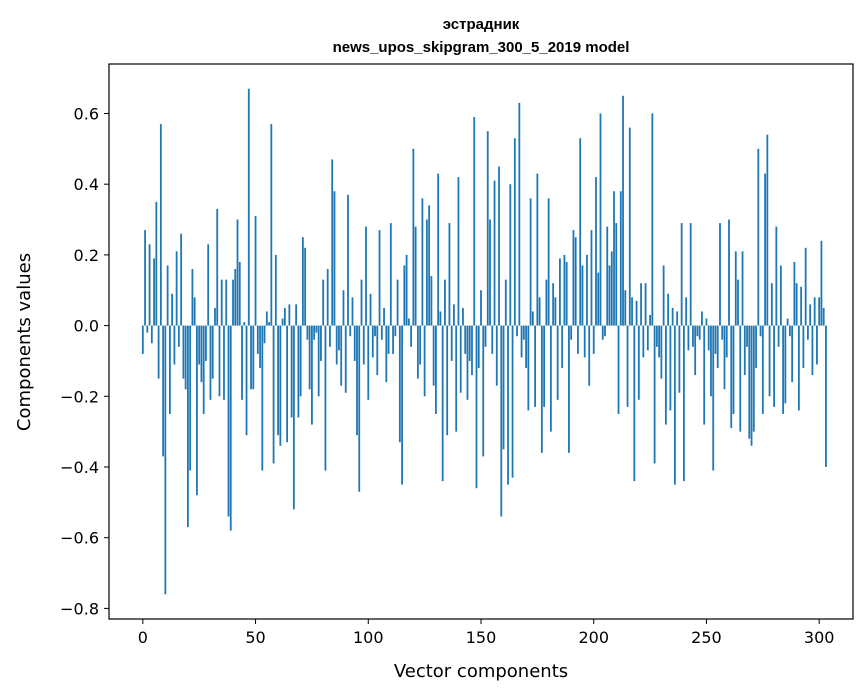  What do you see at coordinates (593, 637) in the screenshot?
I see `x-tick-label: 200` at bounding box center [593, 637].